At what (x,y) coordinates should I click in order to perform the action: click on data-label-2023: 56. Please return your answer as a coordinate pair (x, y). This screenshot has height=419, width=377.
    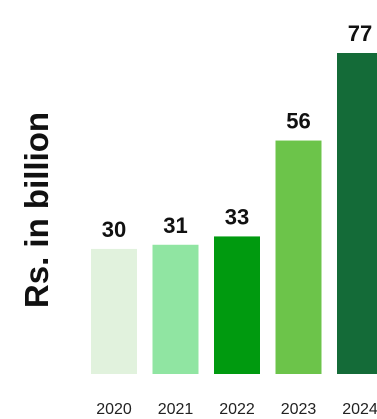
    Looking at the image, I should click on (298, 121).